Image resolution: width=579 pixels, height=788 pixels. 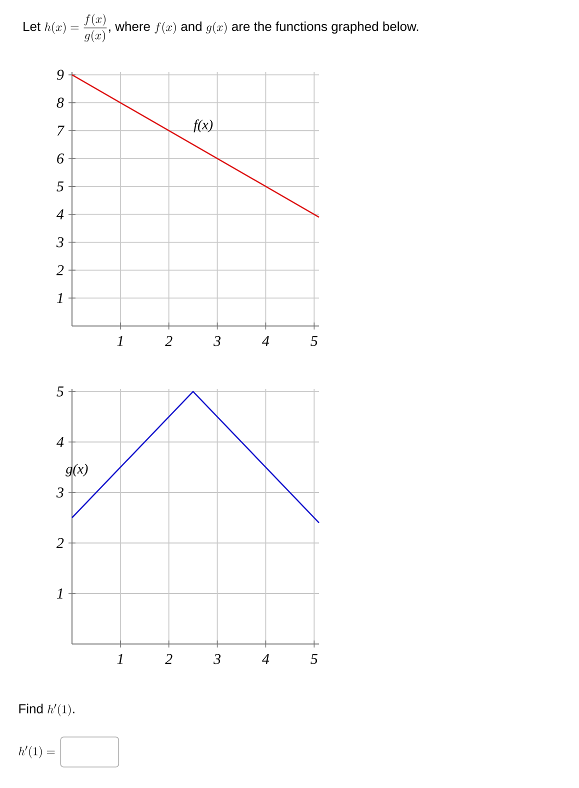 I want to click on series-label: g(x), so click(x=77, y=470).